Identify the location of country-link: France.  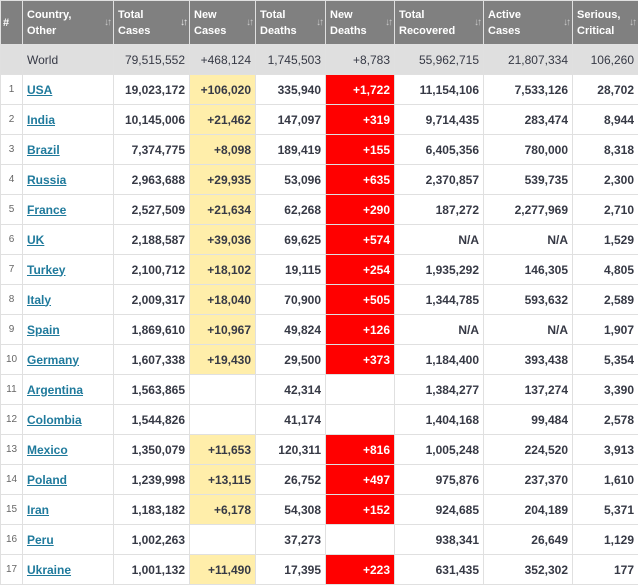
(46, 210).